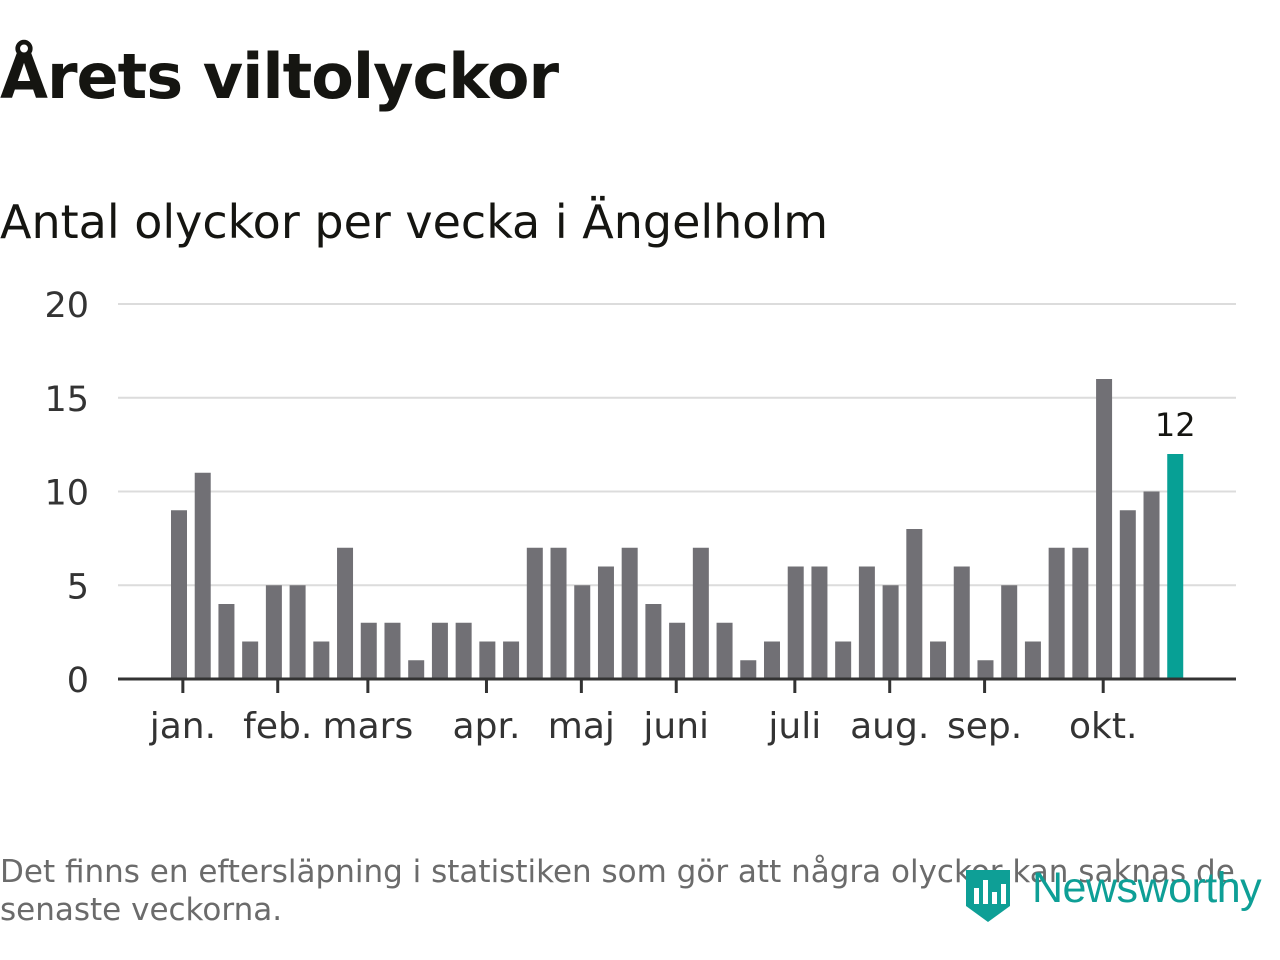 Image resolution: width=1280 pixels, height=960 pixels. Describe the element at coordinates (1103, 726) in the screenshot. I see `x-tick-label: okt.` at that location.